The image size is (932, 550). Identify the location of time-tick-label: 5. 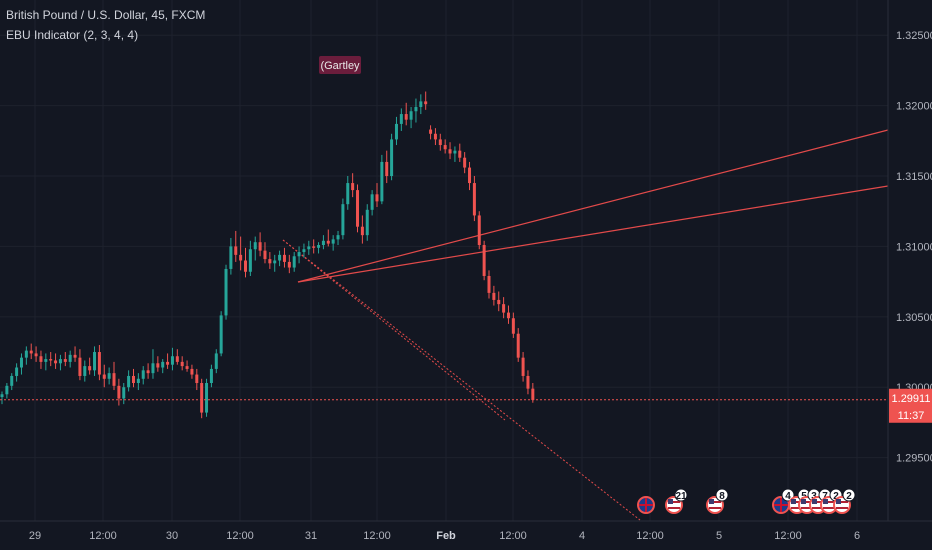
(719, 536).